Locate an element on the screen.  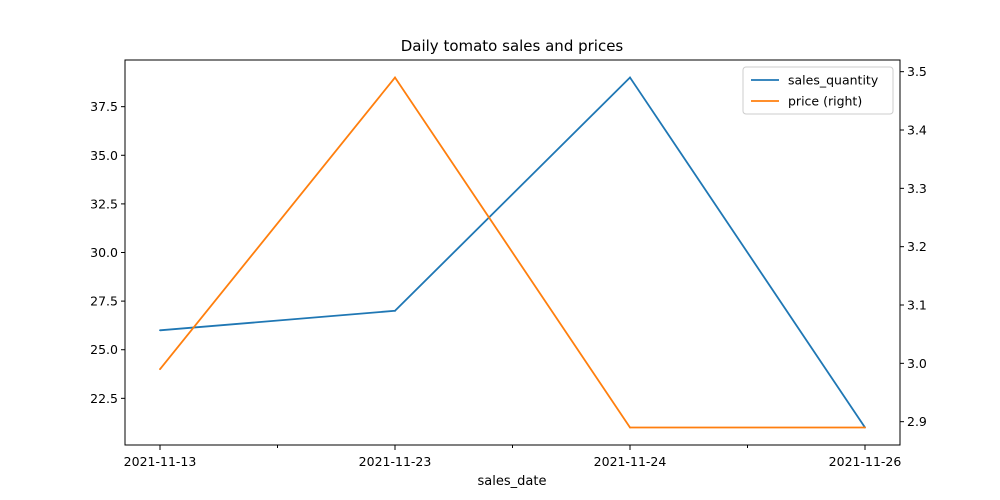
chart-title: Daily tomato sales and prices is located at coordinates (512, 46).